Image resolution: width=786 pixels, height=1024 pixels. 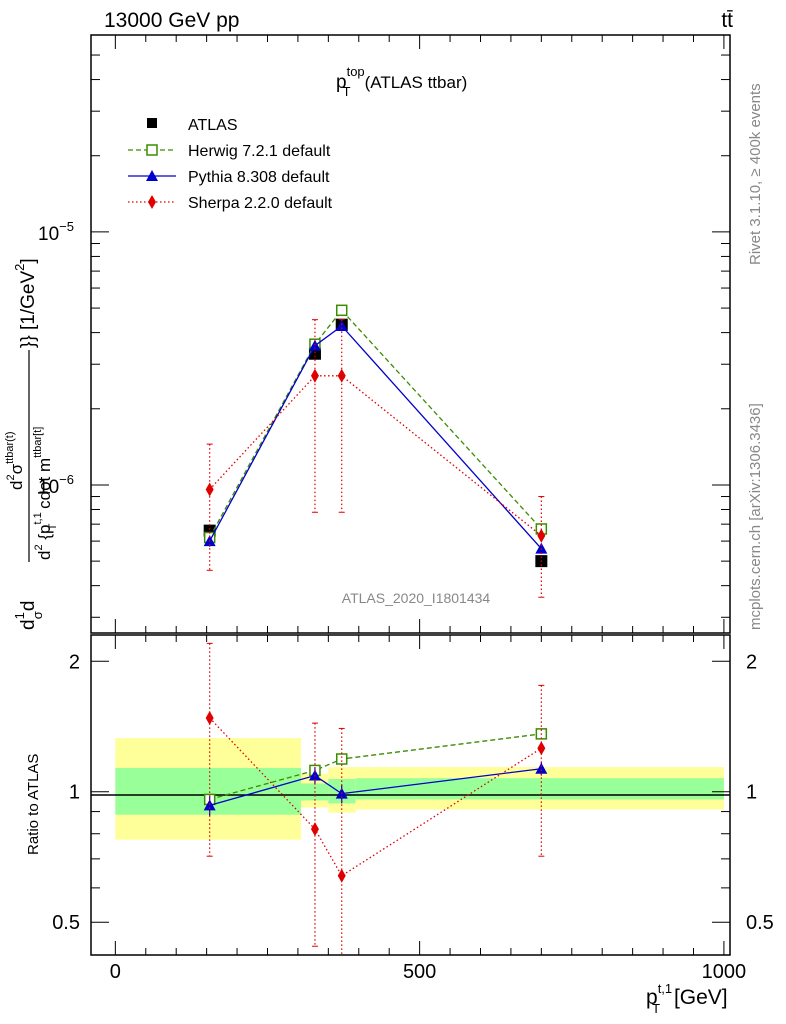 I want to click on ratio-series-group, so click(x=375, y=798).